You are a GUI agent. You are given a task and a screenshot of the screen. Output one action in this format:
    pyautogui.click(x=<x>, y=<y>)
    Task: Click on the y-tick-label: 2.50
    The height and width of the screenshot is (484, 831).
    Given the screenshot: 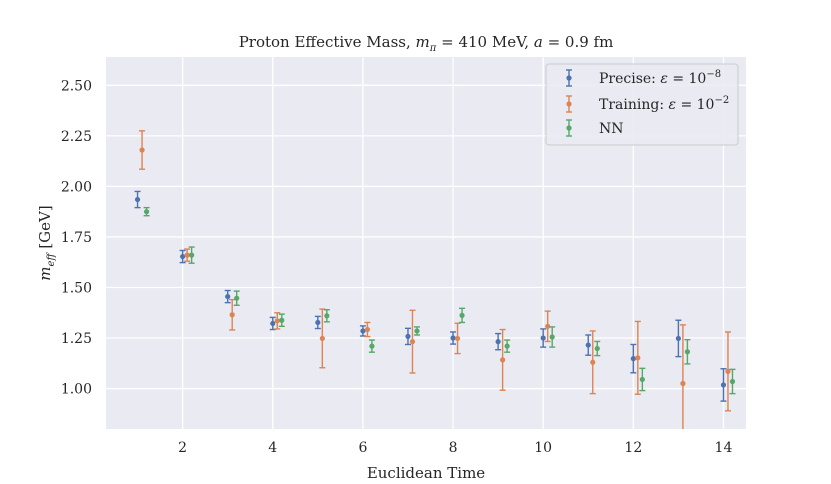 What is the action you would take?
    pyautogui.click(x=76, y=86)
    